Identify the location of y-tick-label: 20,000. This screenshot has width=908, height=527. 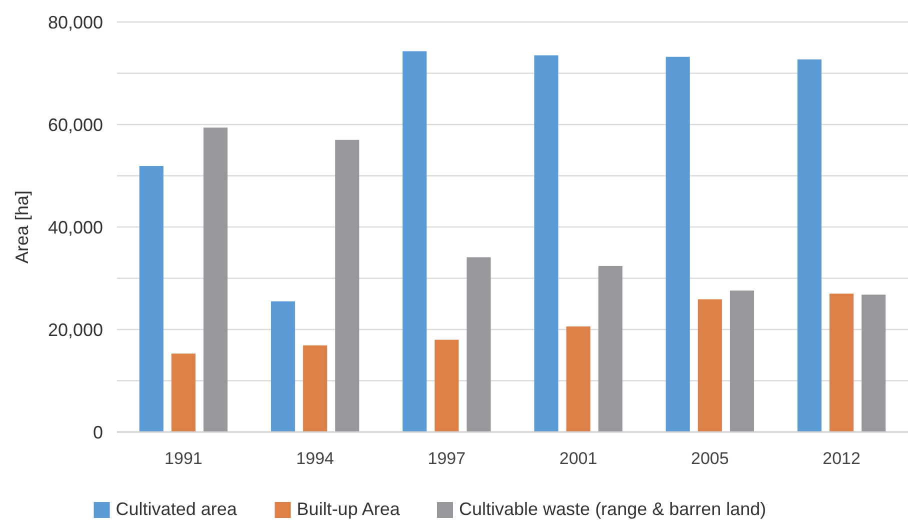
(75, 330).